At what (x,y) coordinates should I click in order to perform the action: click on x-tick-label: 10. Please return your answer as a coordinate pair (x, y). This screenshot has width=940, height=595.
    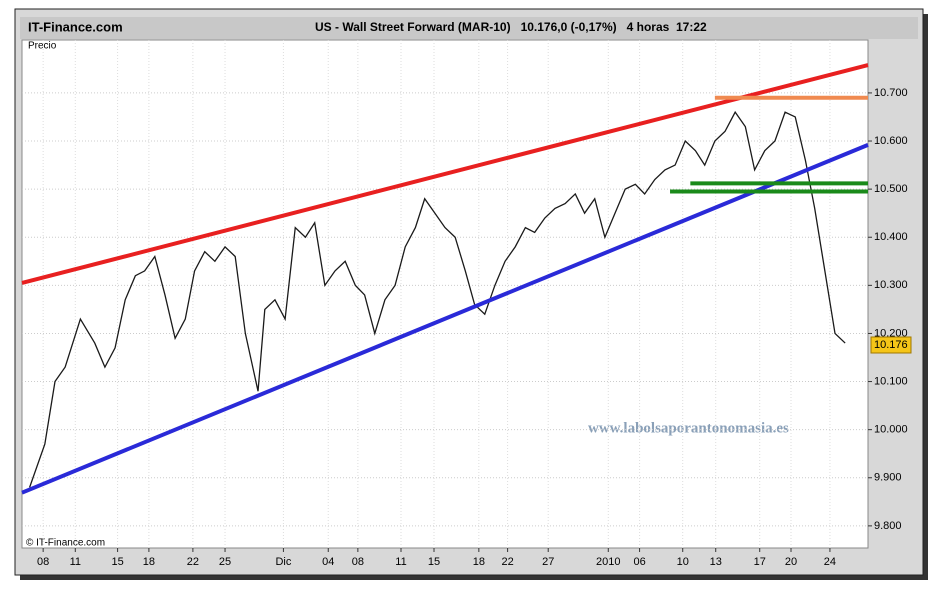
    Looking at the image, I should click on (683, 562).